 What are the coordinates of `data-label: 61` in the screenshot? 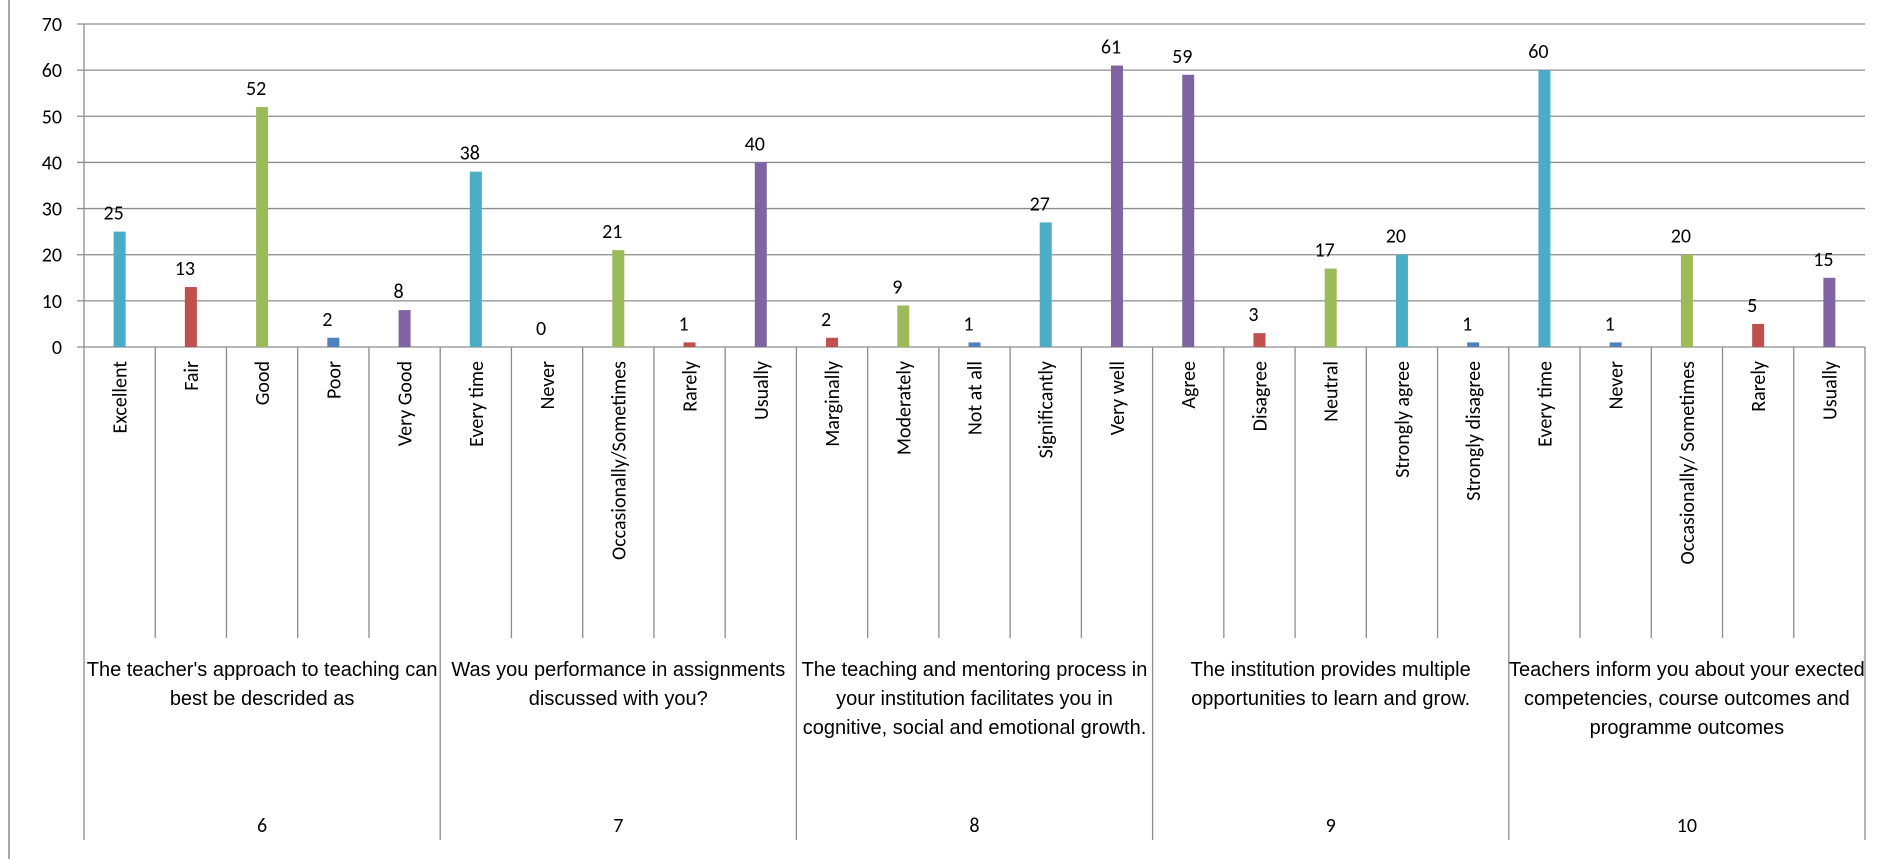 It's located at (1111, 48).